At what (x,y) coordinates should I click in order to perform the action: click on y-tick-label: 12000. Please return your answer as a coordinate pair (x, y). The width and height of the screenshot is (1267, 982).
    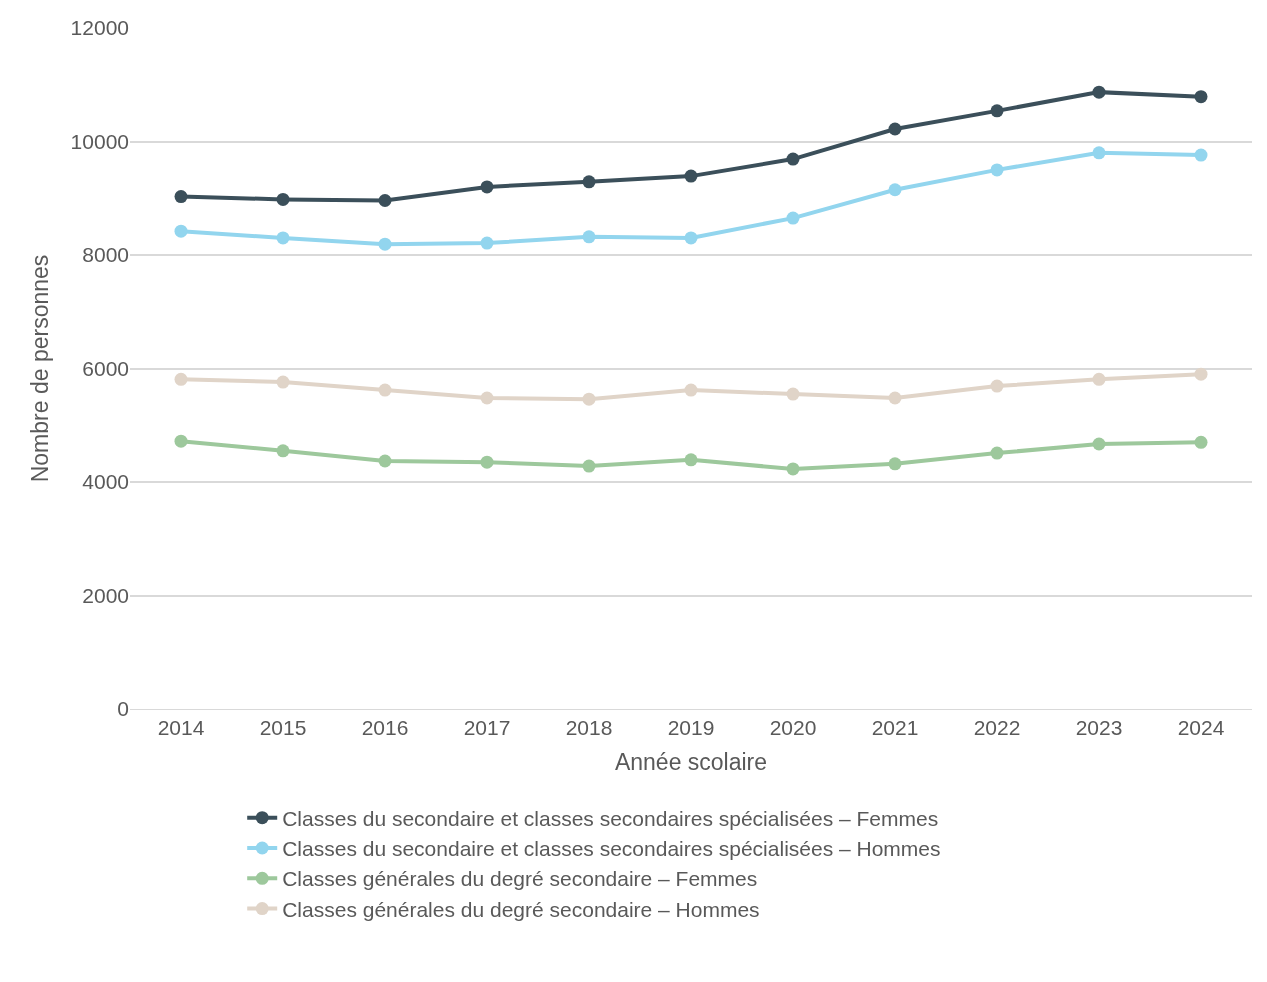
    Looking at the image, I should click on (99, 28).